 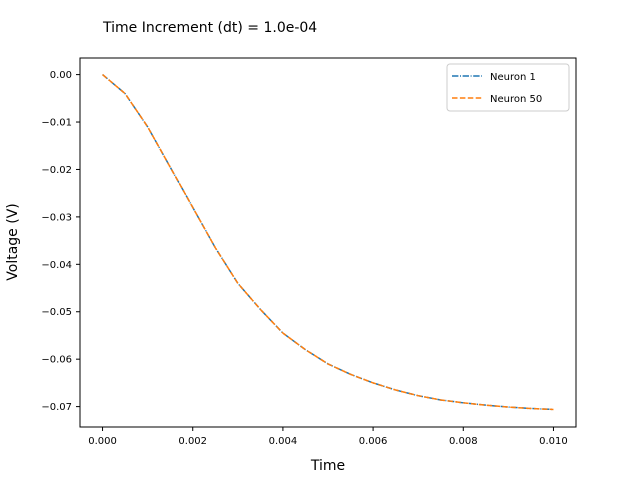 I want to click on y-tick-label: −0.05, so click(x=56, y=312).